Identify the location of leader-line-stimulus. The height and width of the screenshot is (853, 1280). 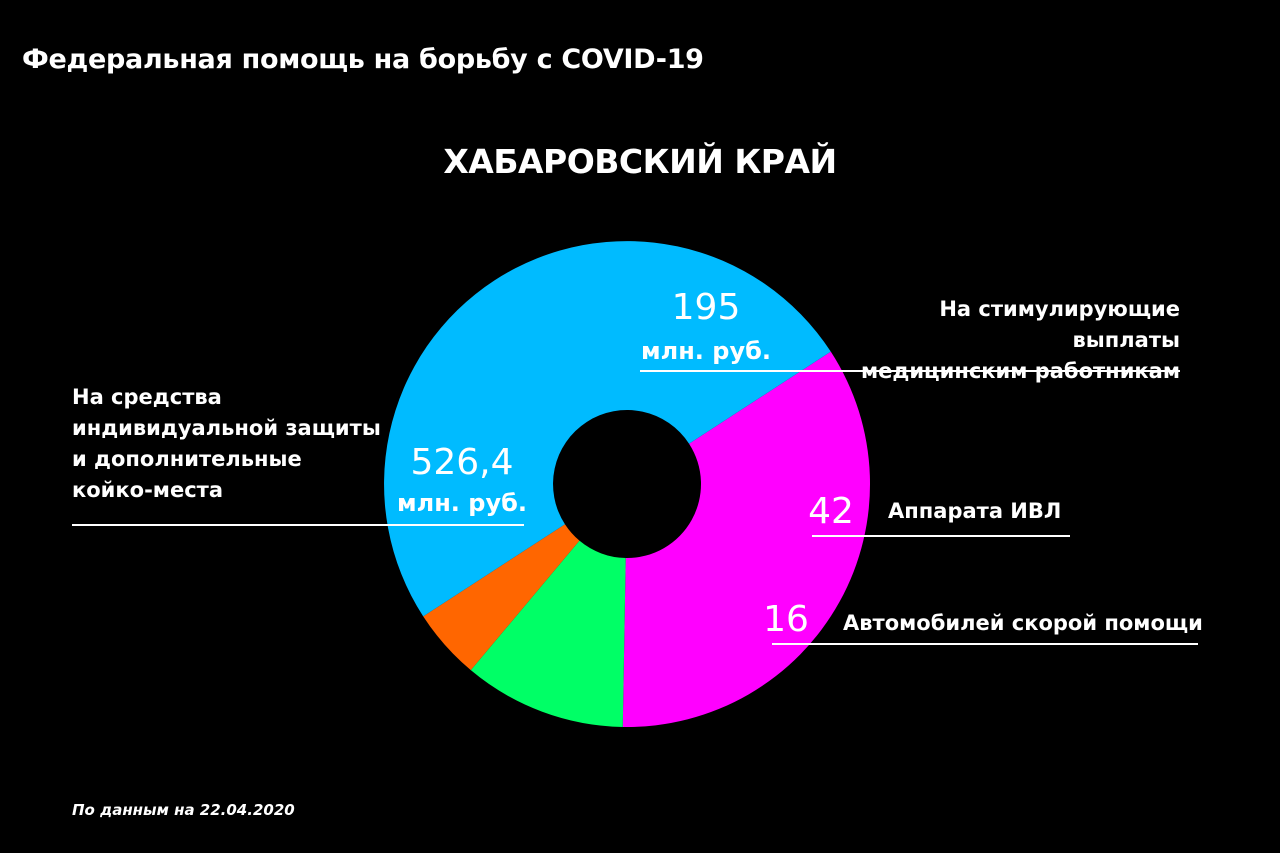
(910, 371).